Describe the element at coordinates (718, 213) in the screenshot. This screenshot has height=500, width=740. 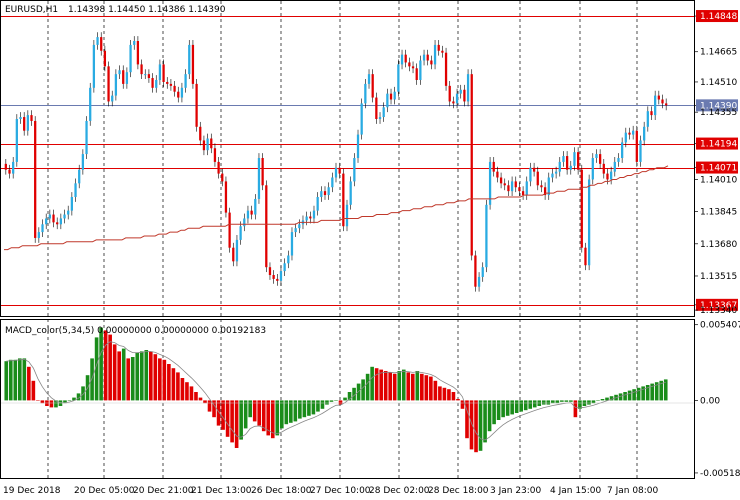
I see `price-tick-label: 1.13845` at that location.